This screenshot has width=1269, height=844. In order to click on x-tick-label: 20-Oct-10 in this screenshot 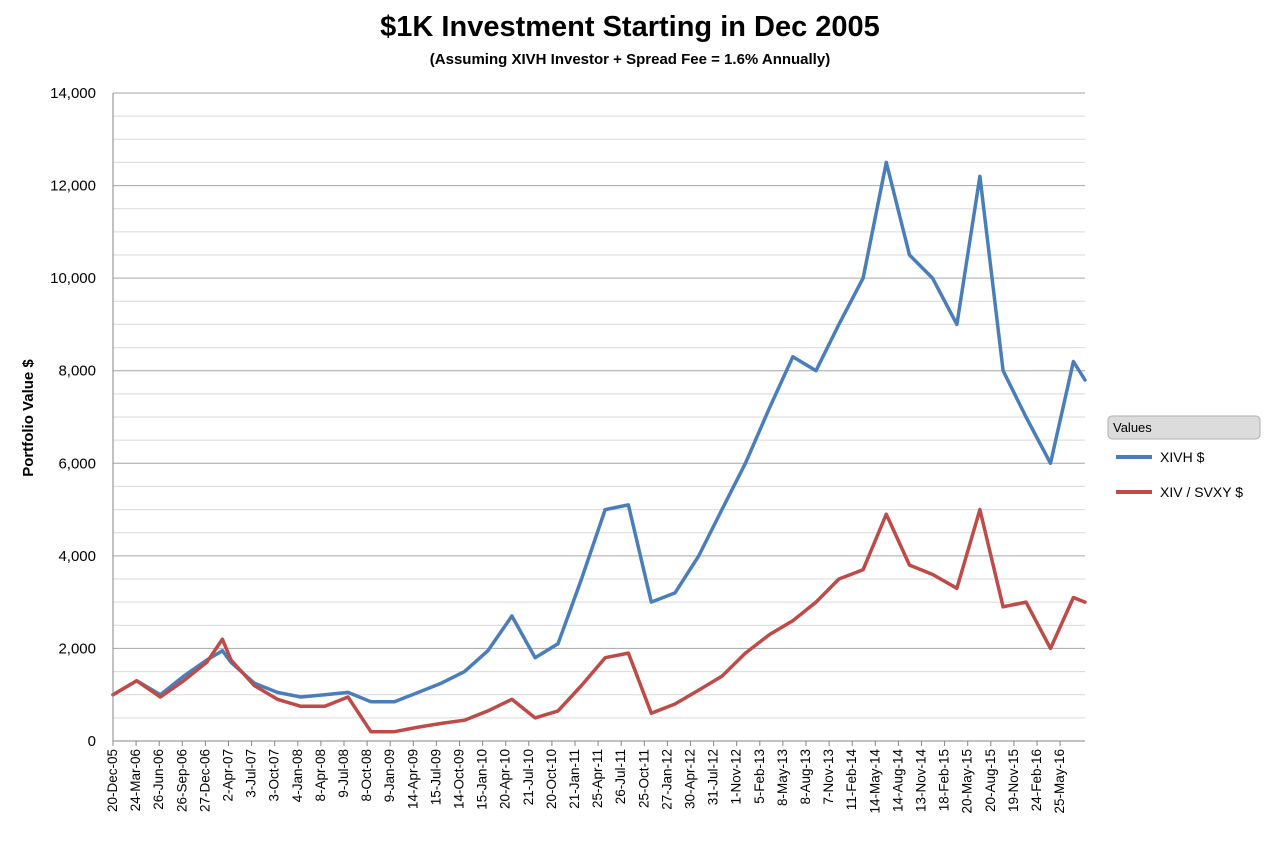, I will do `click(551, 779)`.